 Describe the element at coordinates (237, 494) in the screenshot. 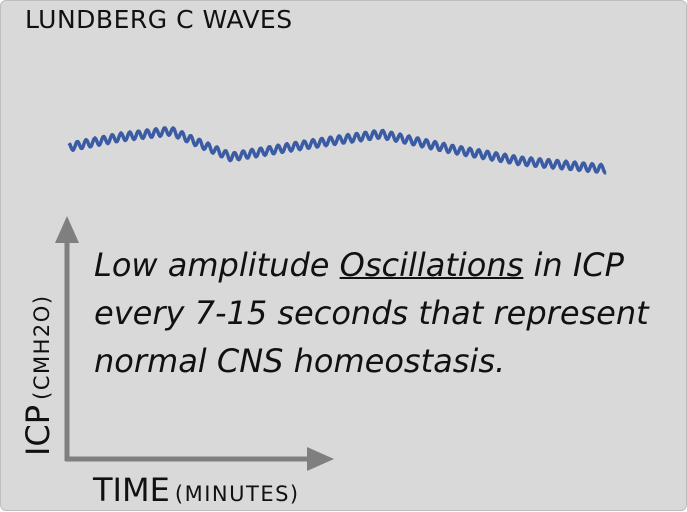

I see `x-unit: (MINUTES)` at that location.